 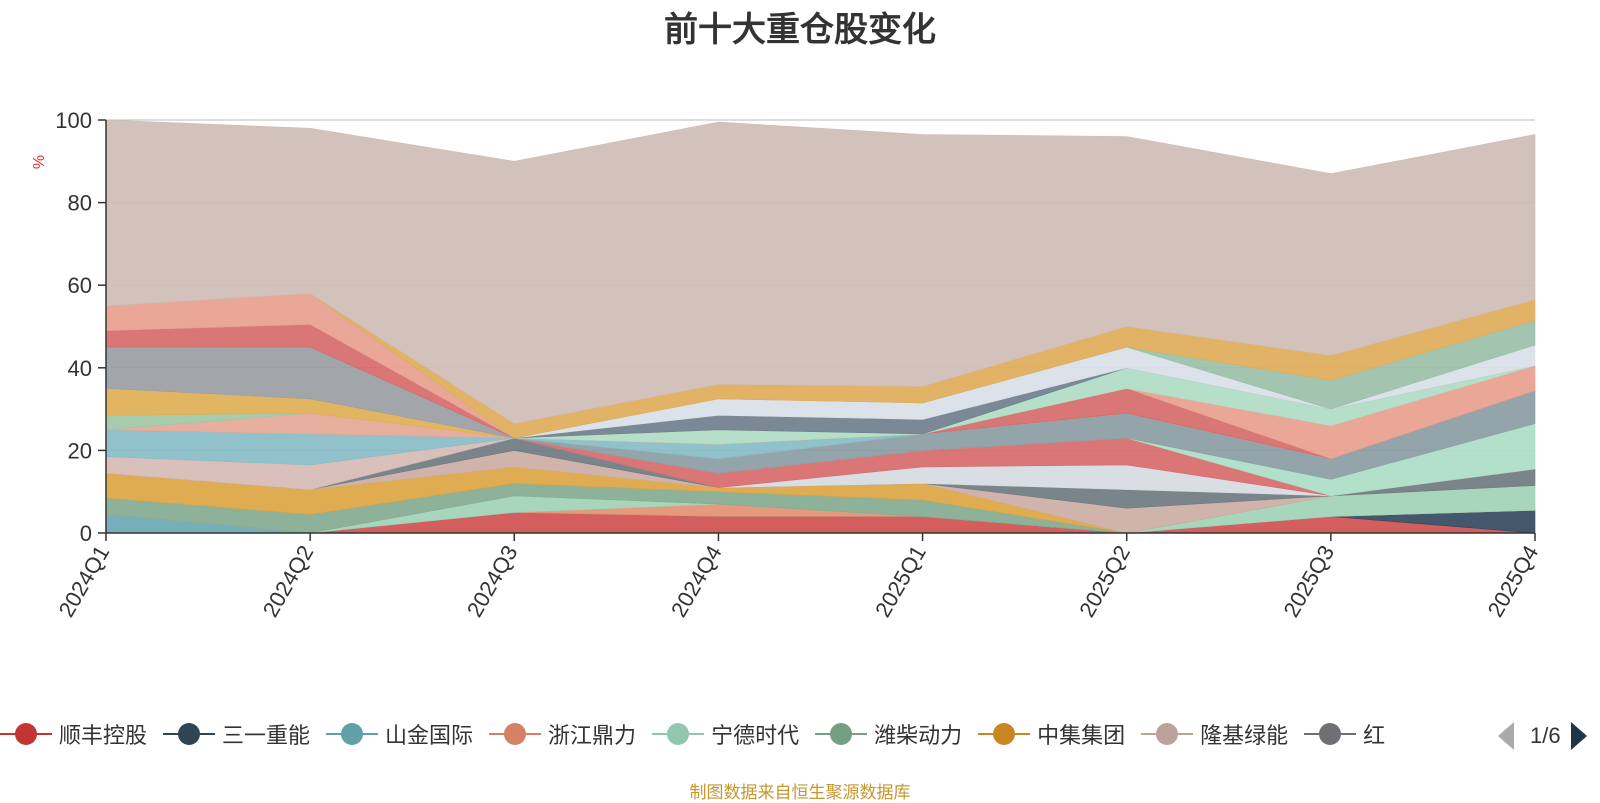 What do you see at coordinates (592, 735) in the screenshot?
I see `legend-label: 浙江鼎力` at bounding box center [592, 735].